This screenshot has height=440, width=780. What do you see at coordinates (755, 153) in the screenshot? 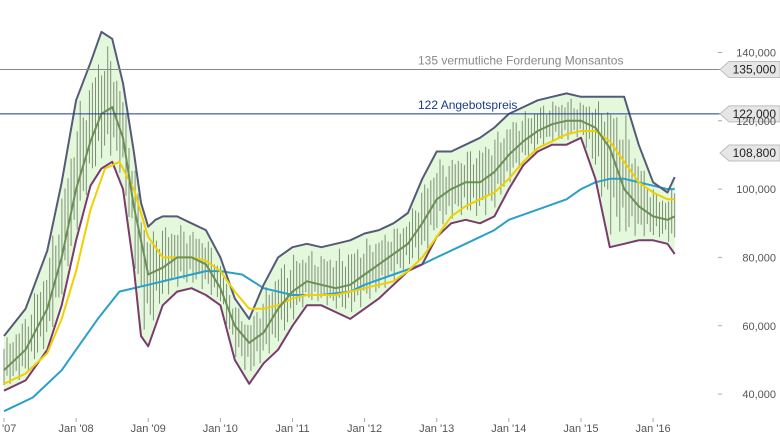
I see `last-value-tag-label: 108,800` at bounding box center [755, 153].